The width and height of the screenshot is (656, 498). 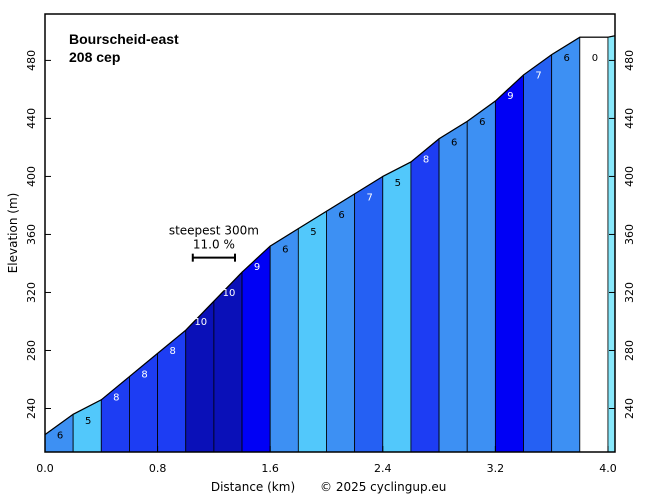 What do you see at coordinates (496, 468) in the screenshot?
I see `x-tick-label: 3.2` at bounding box center [496, 468].